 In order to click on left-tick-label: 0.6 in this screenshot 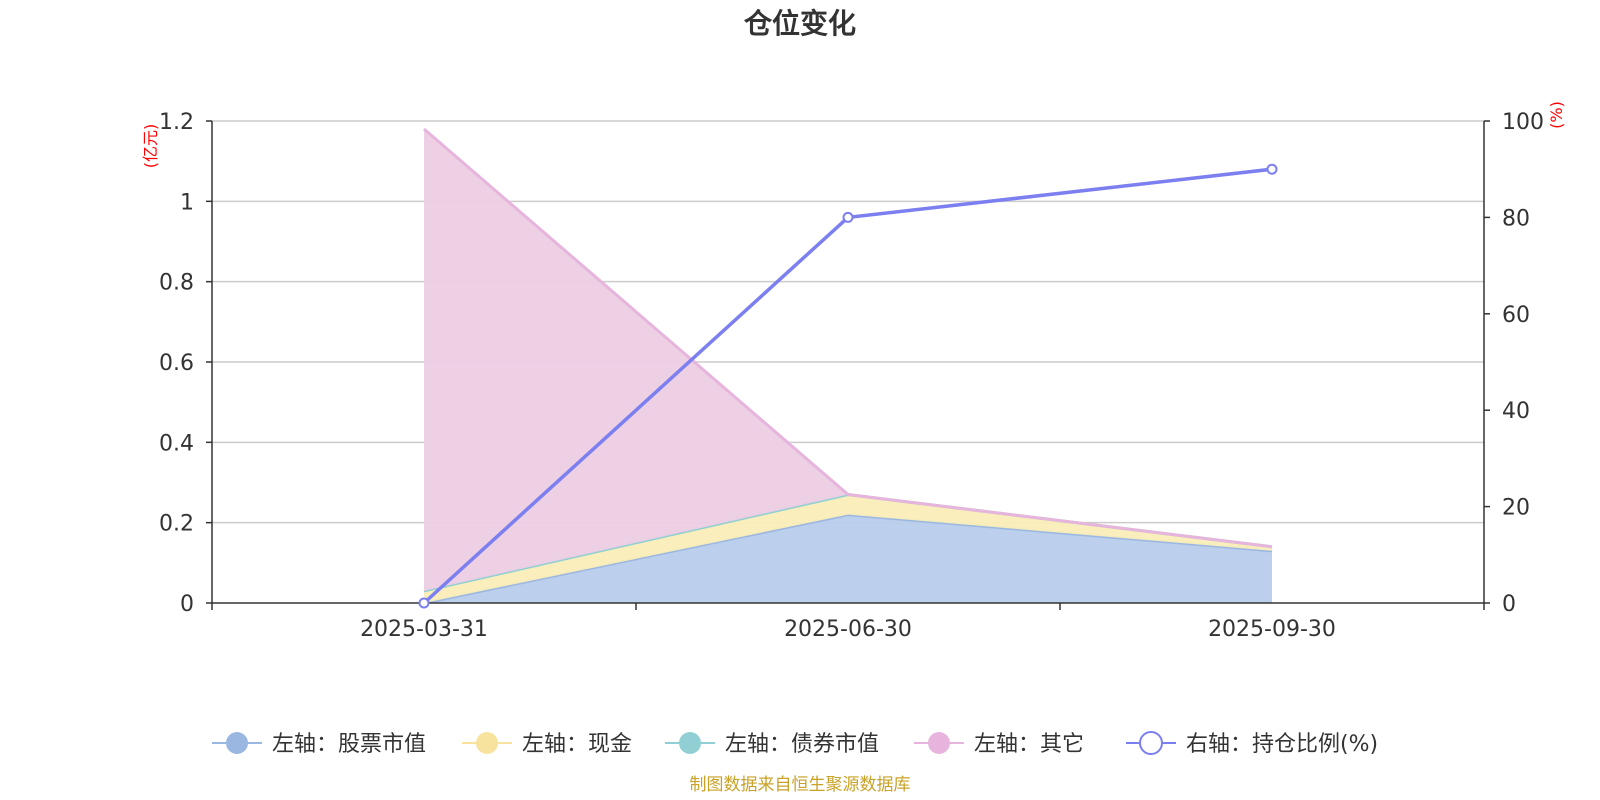, I will do `click(176, 363)`.